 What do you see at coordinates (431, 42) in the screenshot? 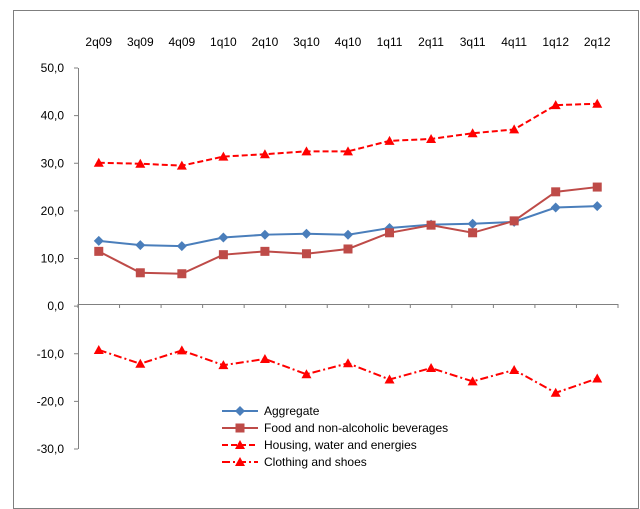
I see `x-tick-label: 2q11` at bounding box center [431, 42].